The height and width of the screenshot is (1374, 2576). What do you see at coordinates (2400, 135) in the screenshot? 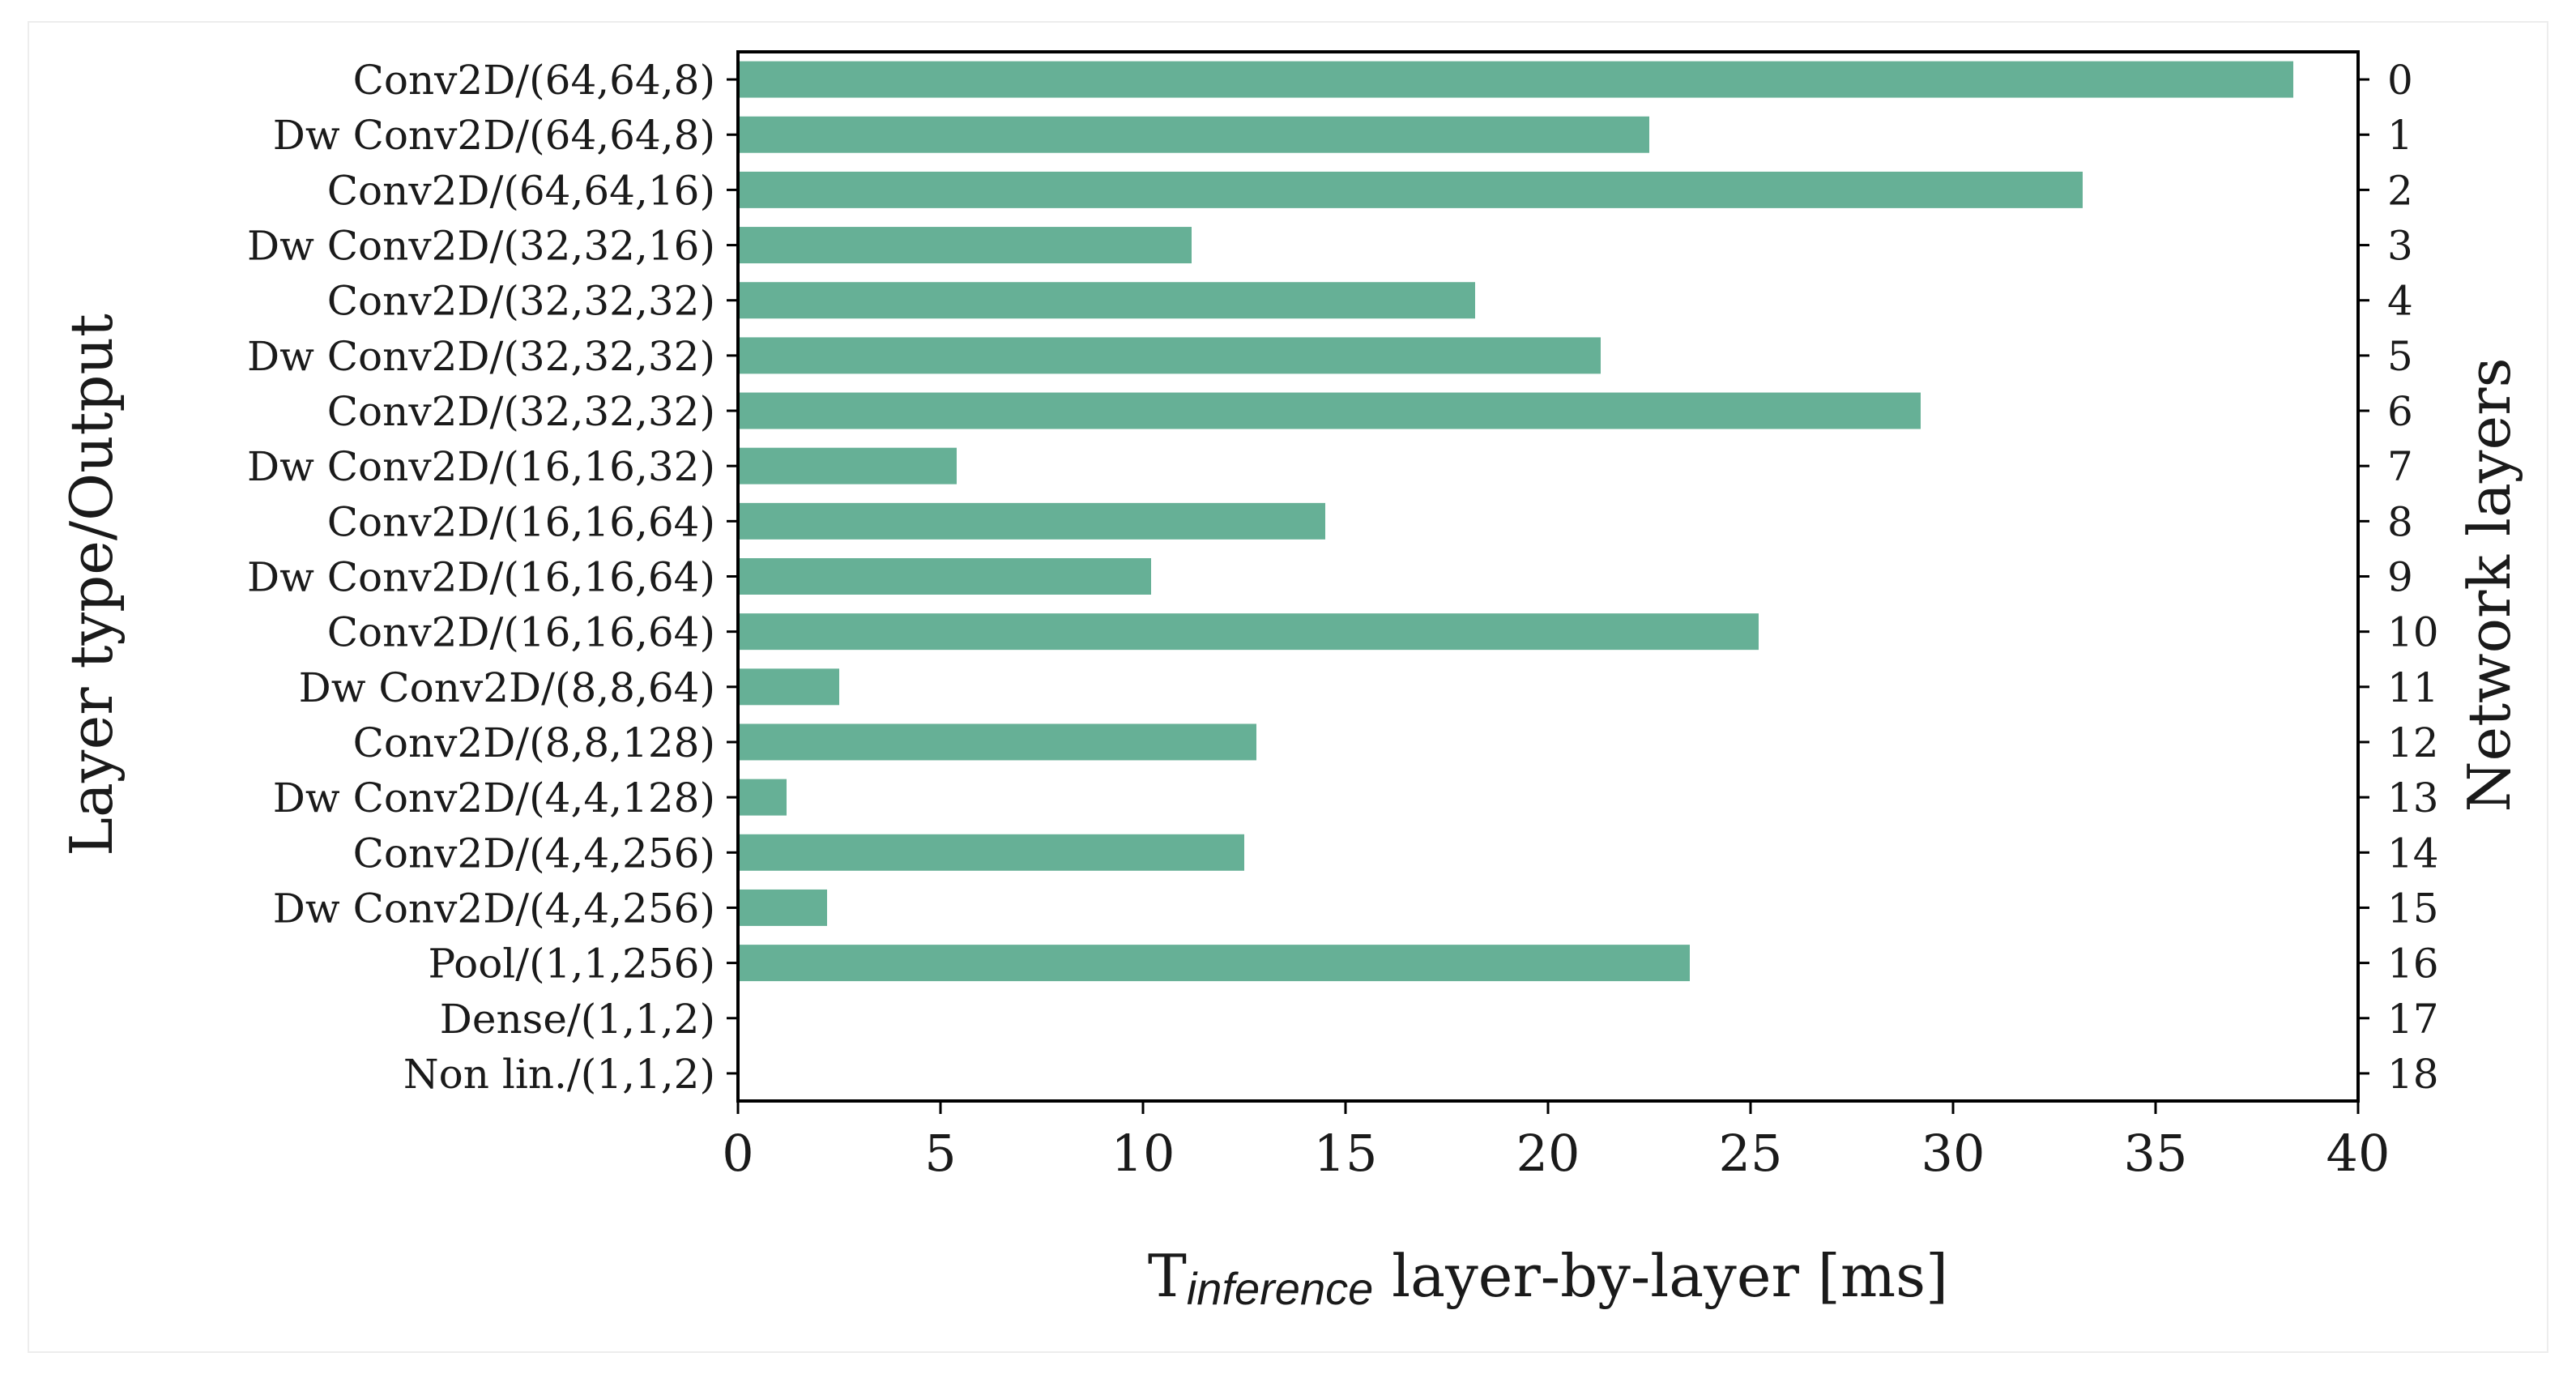
I see `layer-index-label: 1` at bounding box center [2400, 135].